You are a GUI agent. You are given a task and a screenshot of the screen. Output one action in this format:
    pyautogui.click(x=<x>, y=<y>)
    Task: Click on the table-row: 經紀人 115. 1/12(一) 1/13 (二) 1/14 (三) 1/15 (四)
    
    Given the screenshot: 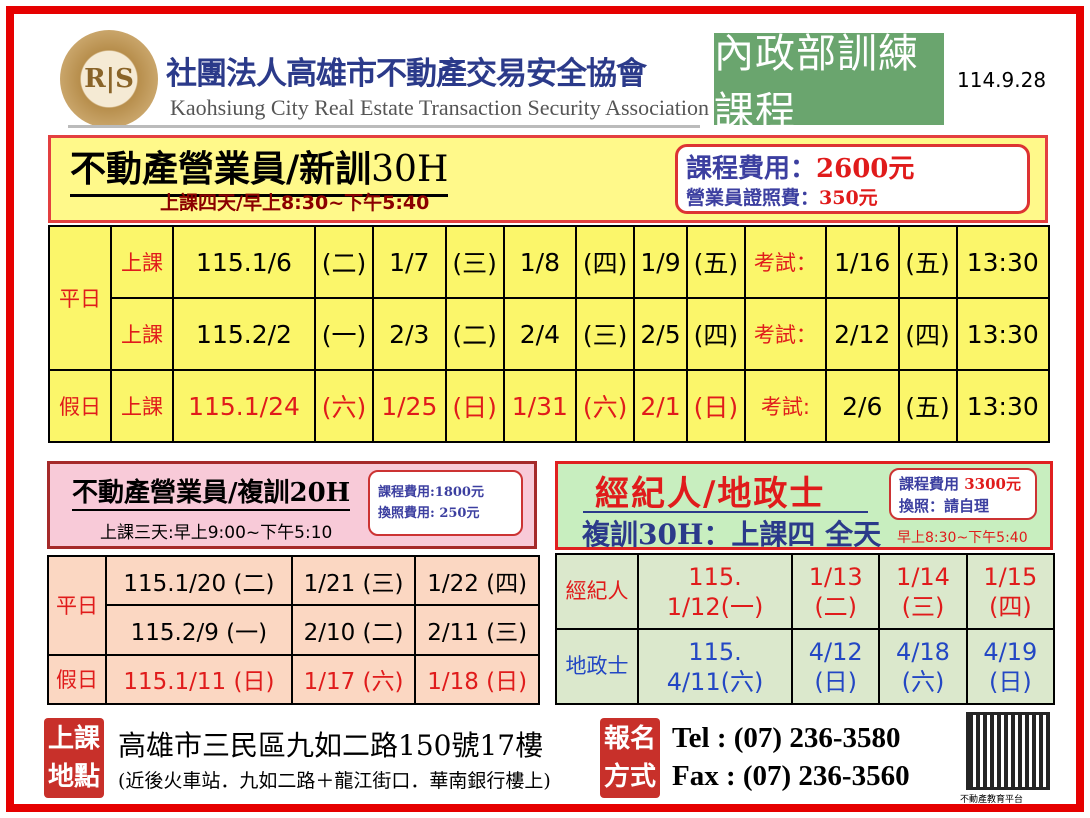 What is the action you would take?
    pyautogui.click(x=805, y=591)
    